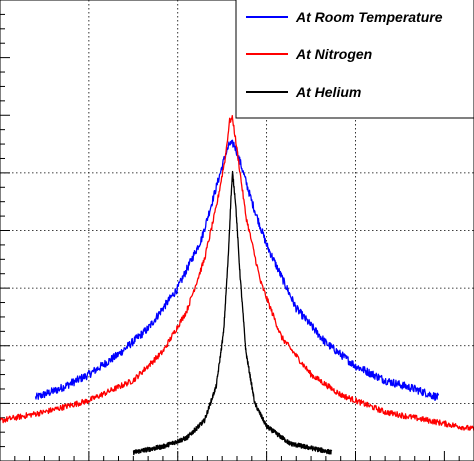 The height and width of the screenshot is (461, 474). Describe the element at coordinates (328, 92) in the screenshot. I see `legend-label-helium: At Helium` at that location.